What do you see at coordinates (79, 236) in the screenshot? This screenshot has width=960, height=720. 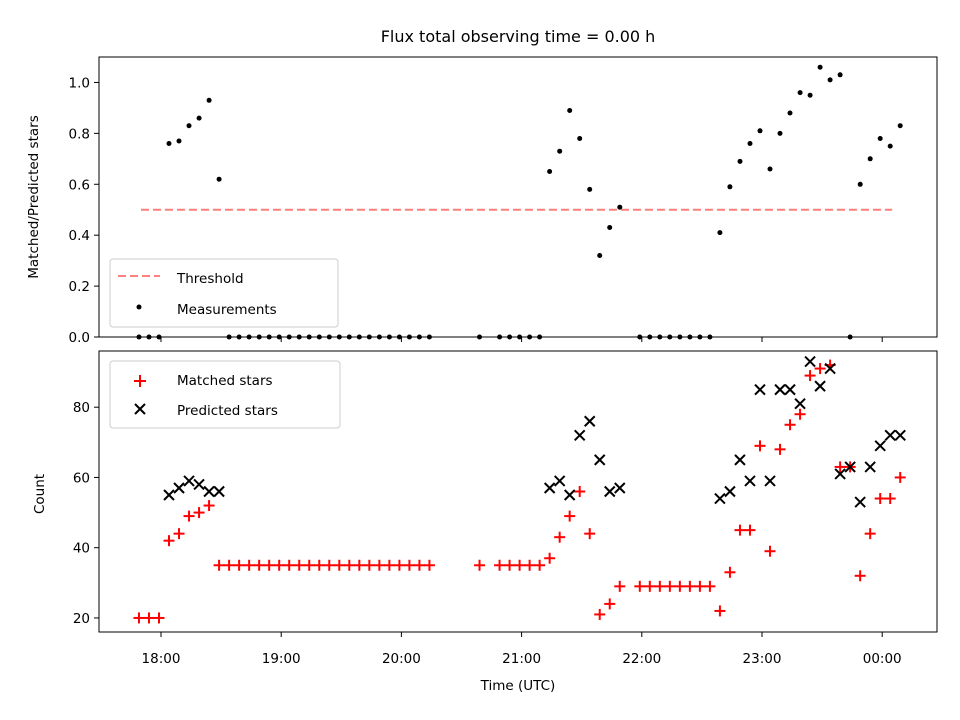 I see `top-y-tick-label: 0.4` at bounding box center [79, 236].